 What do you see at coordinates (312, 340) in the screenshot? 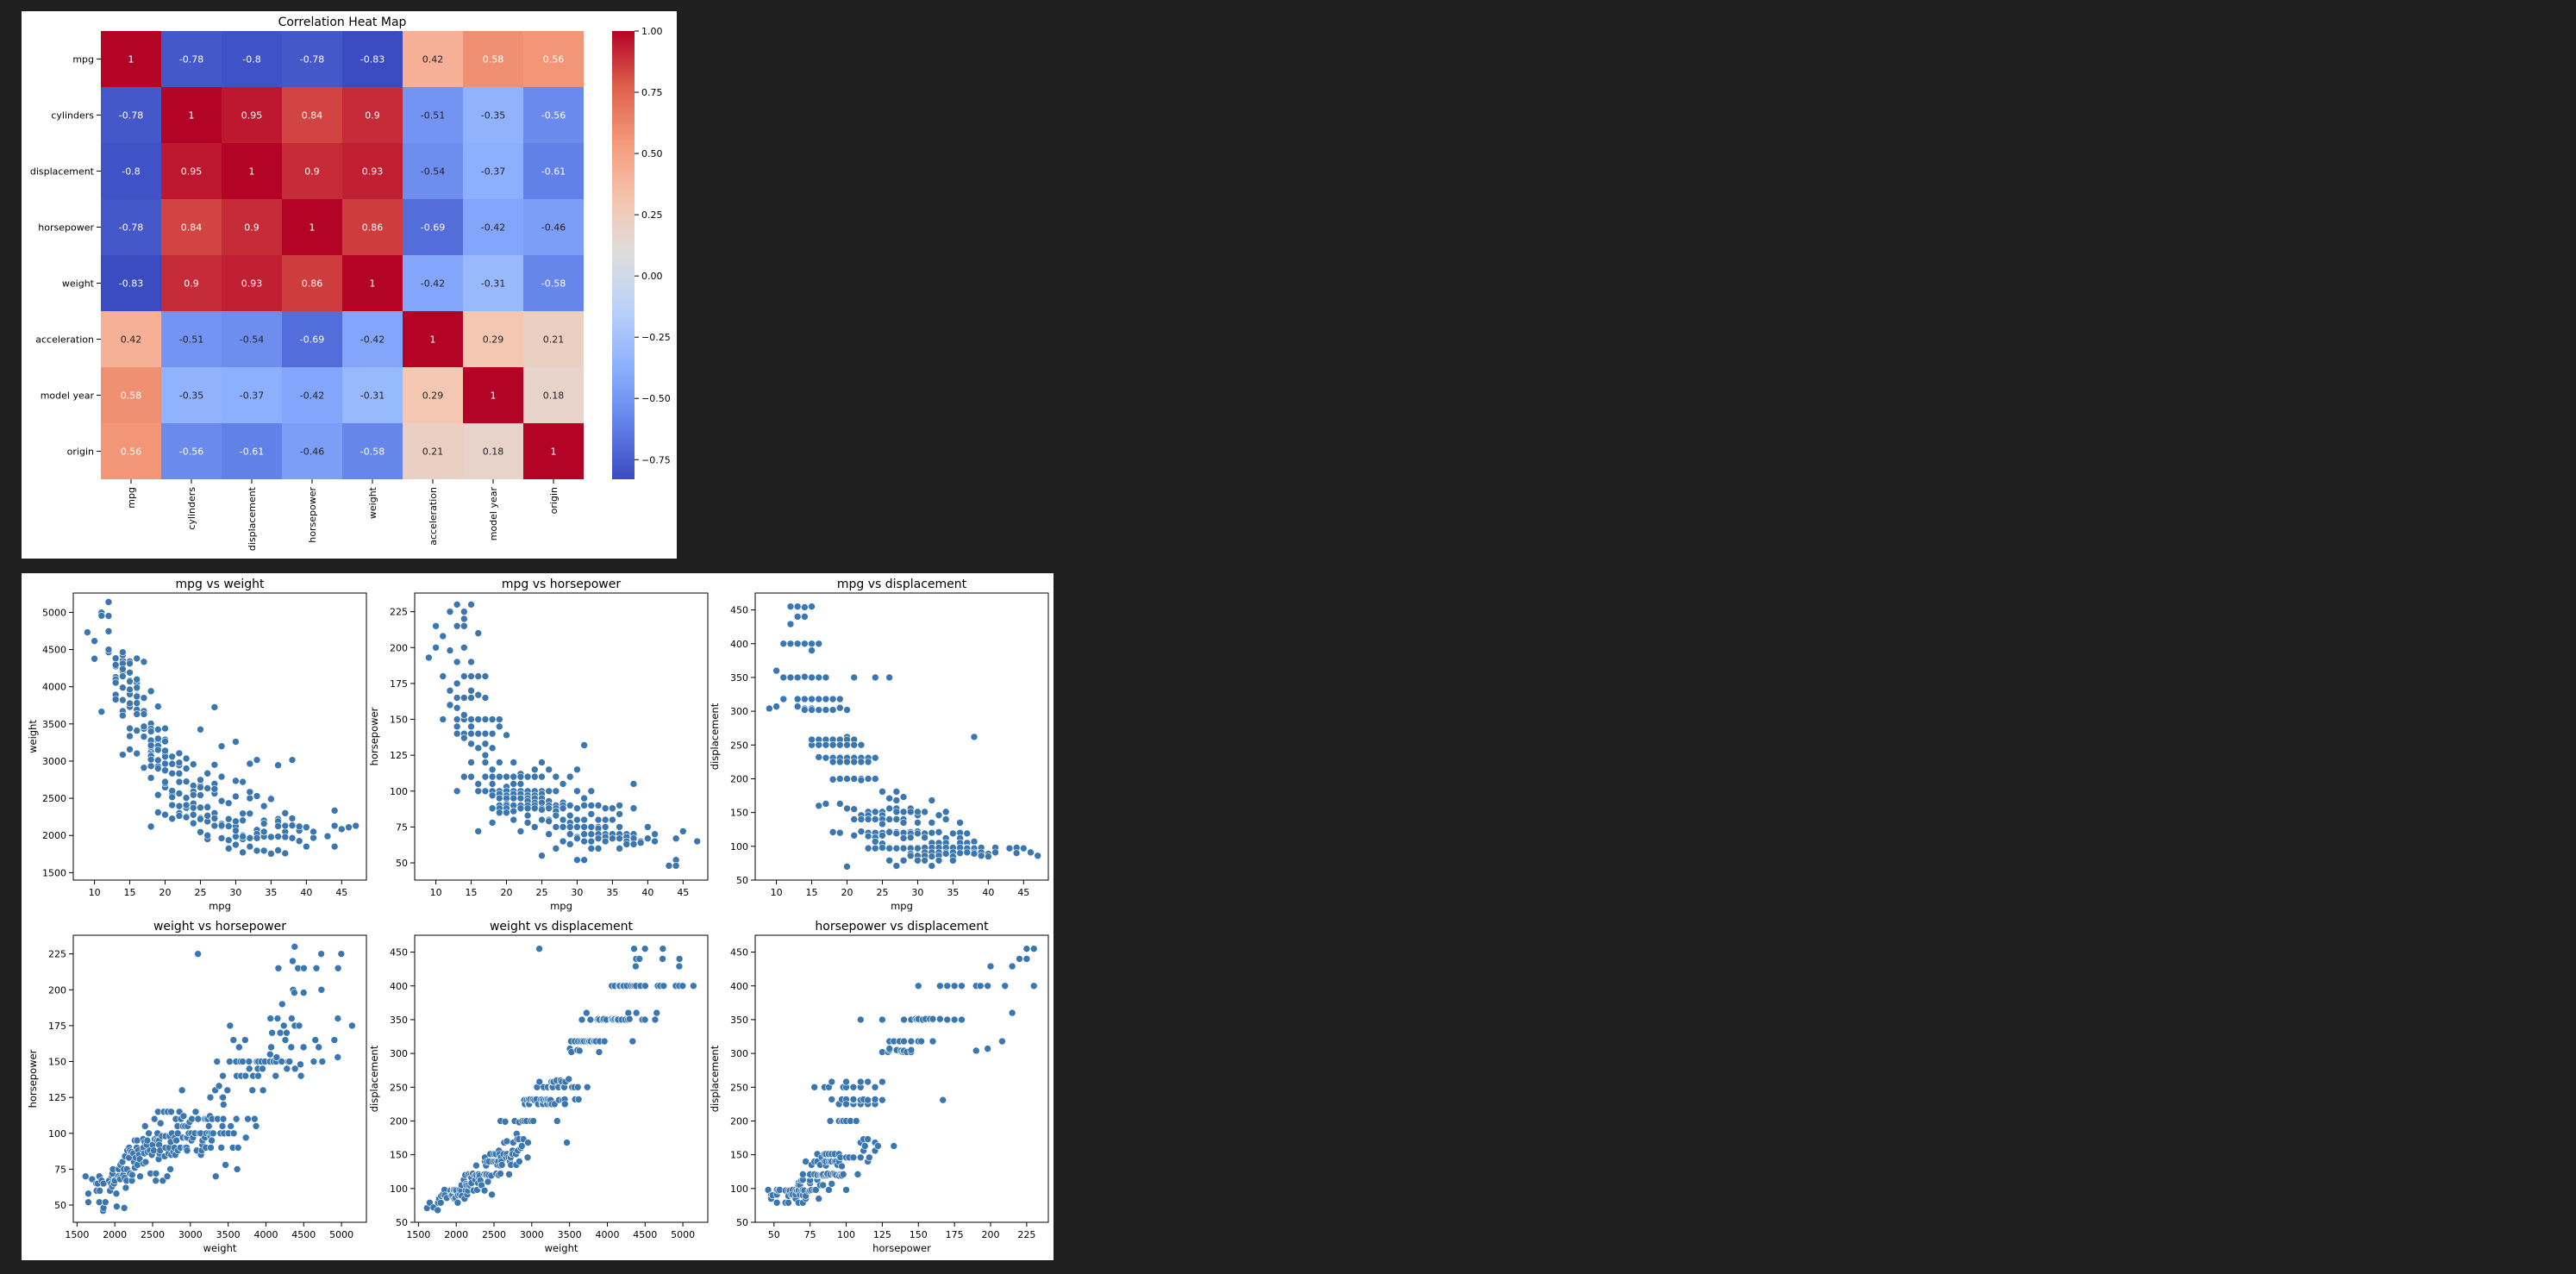
I see `heatmap-cell-label: -0.69` at bounding box center [312, 340].